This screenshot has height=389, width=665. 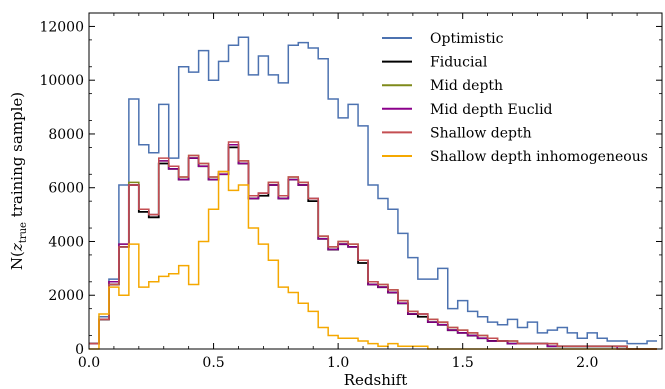 I want to click on legend-label-4: Shallow depth, so click(x=481, y=133).